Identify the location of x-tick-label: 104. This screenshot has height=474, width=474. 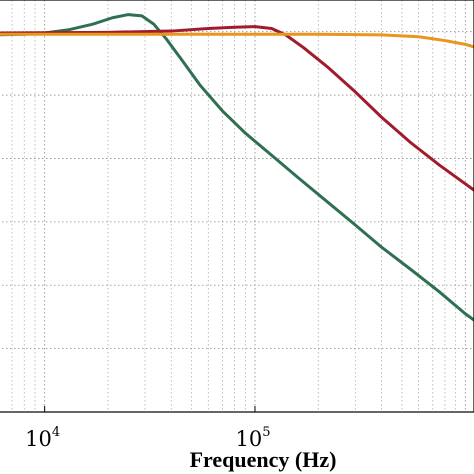
(42, 438).